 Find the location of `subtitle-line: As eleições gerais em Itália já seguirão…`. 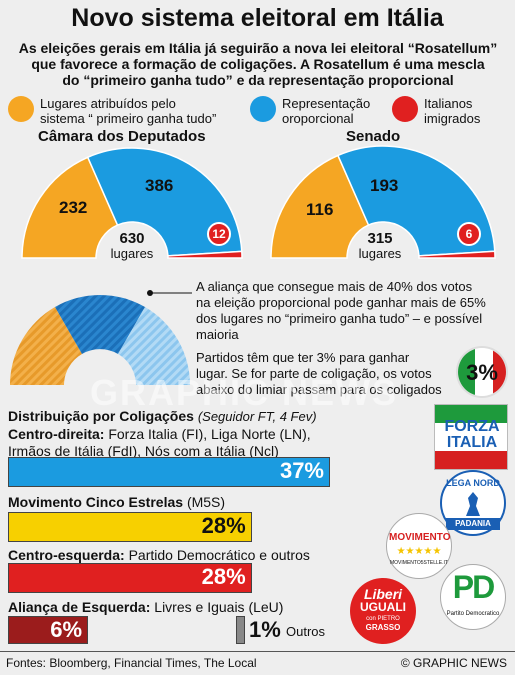

subtitle-line: As eleições gerais em Itália já seguirão… is located at coordinates (258, 48).